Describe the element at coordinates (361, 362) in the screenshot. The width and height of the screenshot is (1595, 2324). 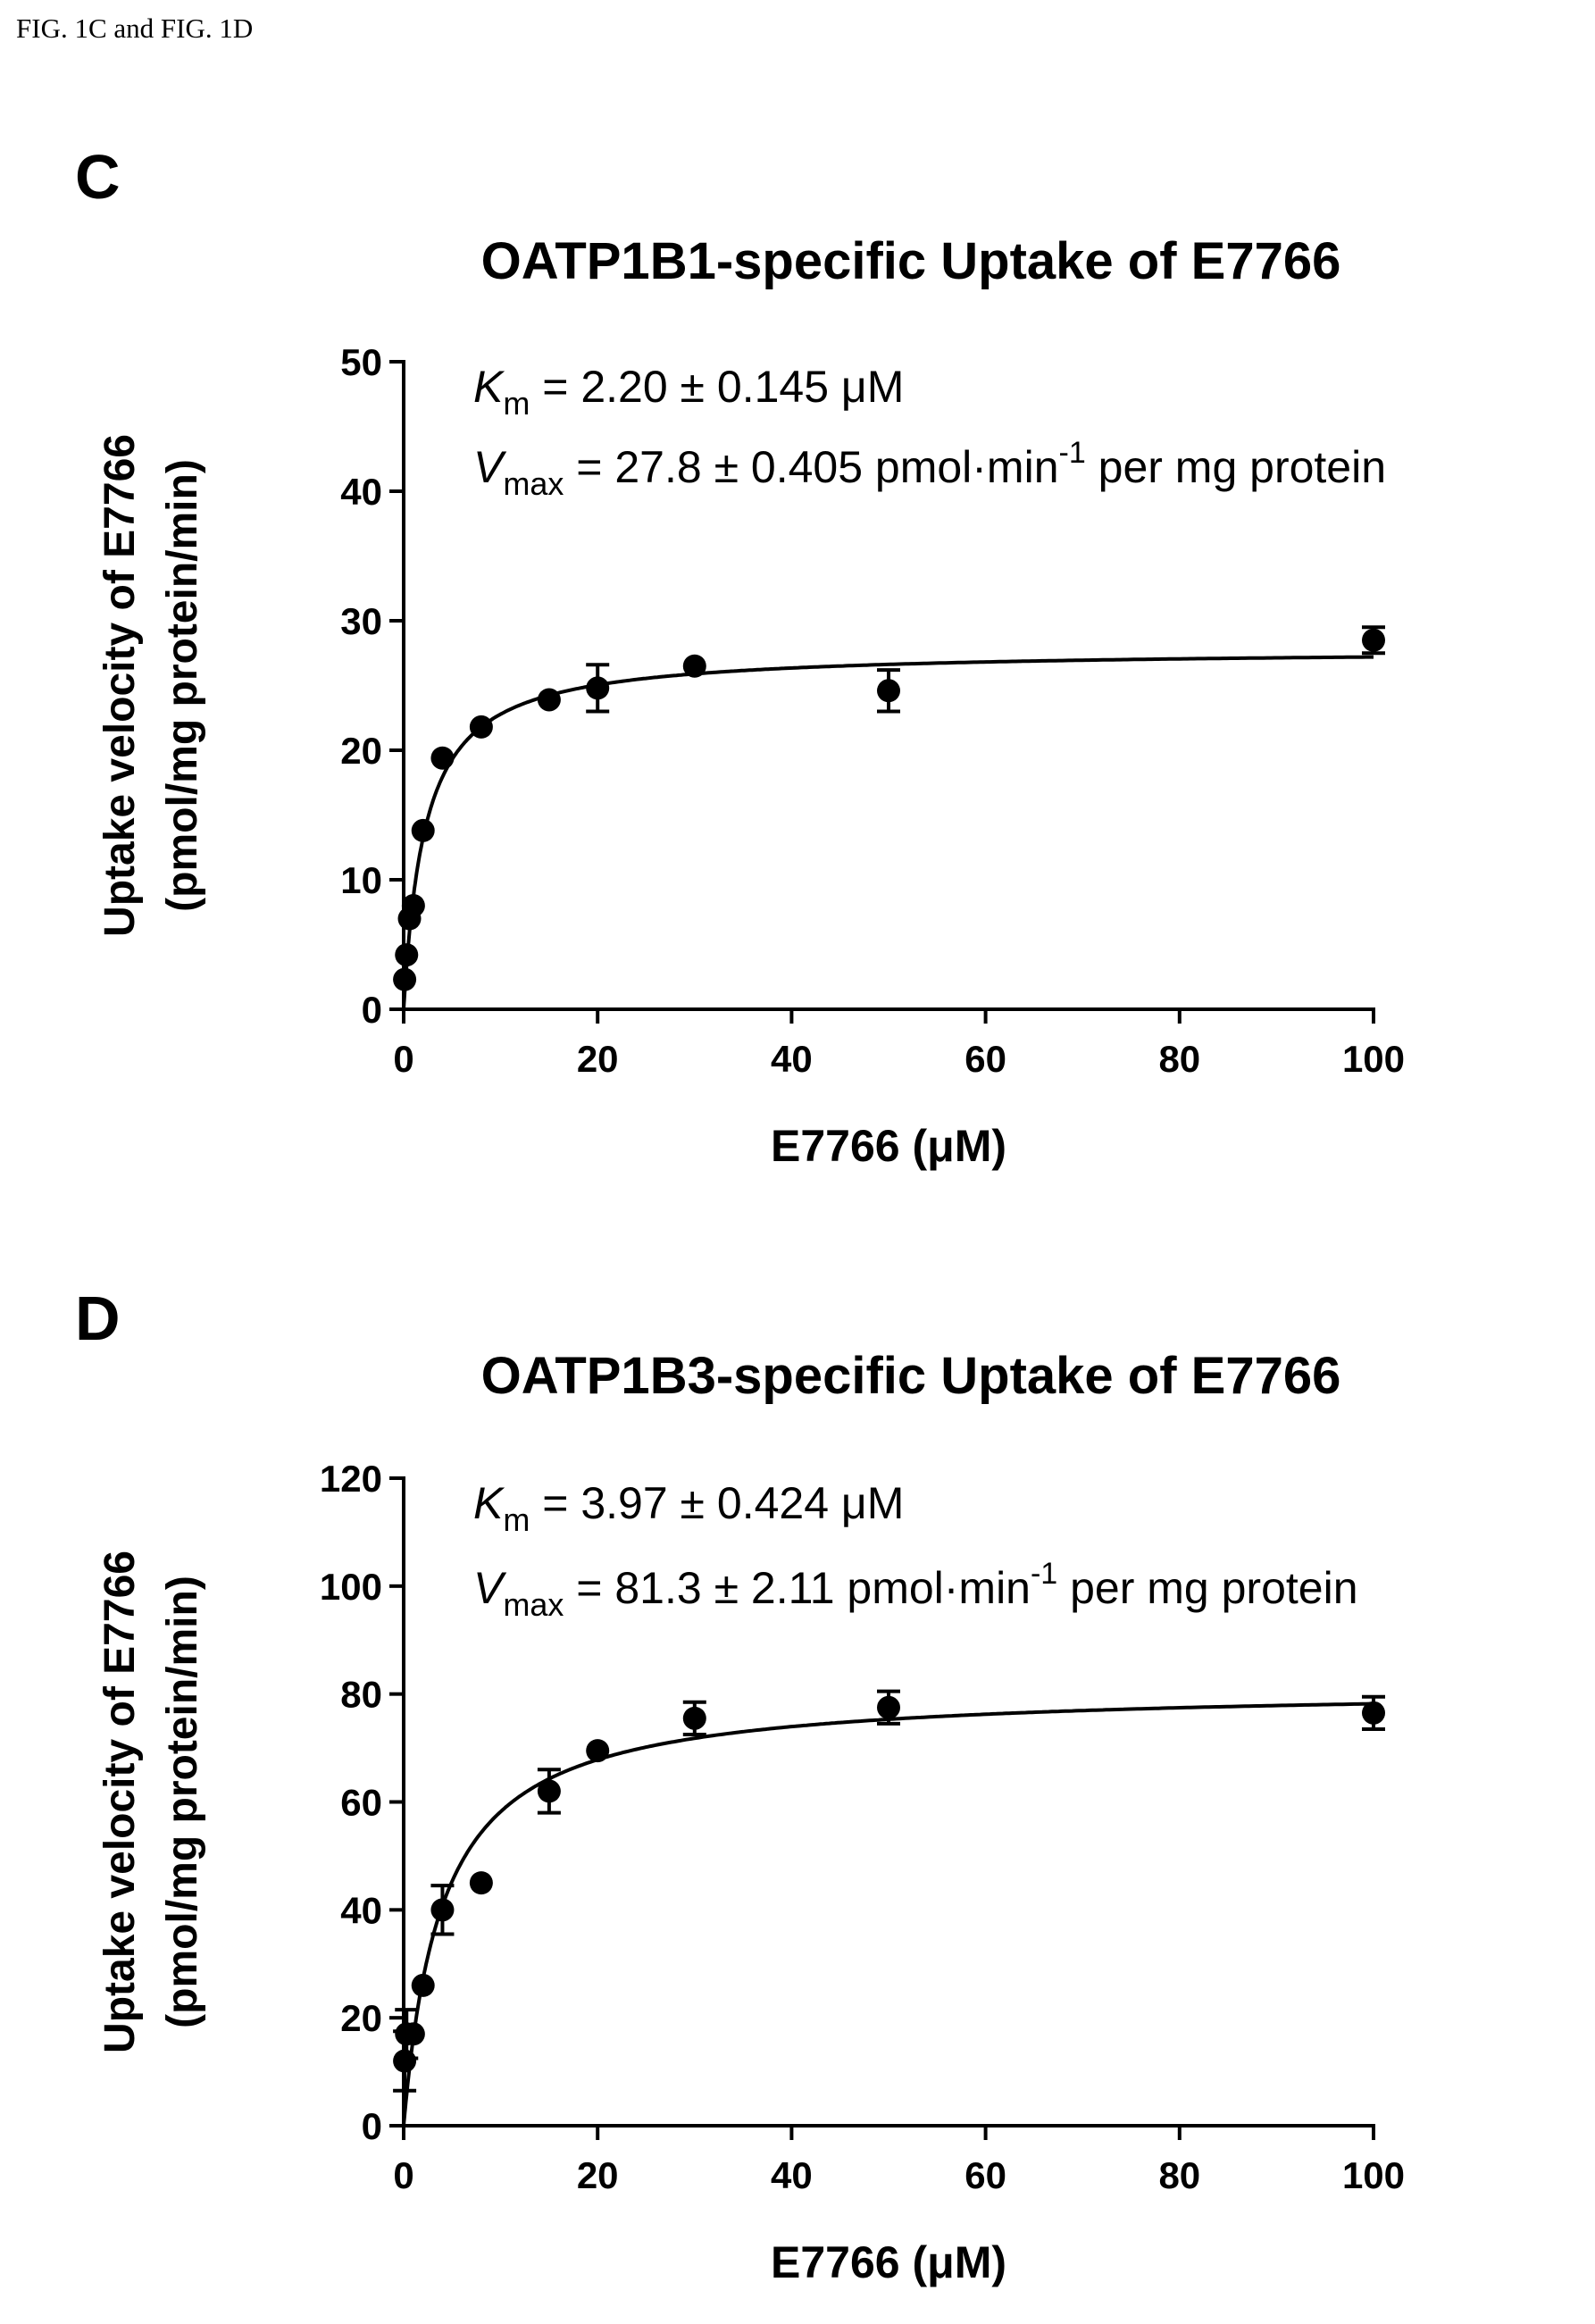
I see `y-tick-label: 50` at that location.